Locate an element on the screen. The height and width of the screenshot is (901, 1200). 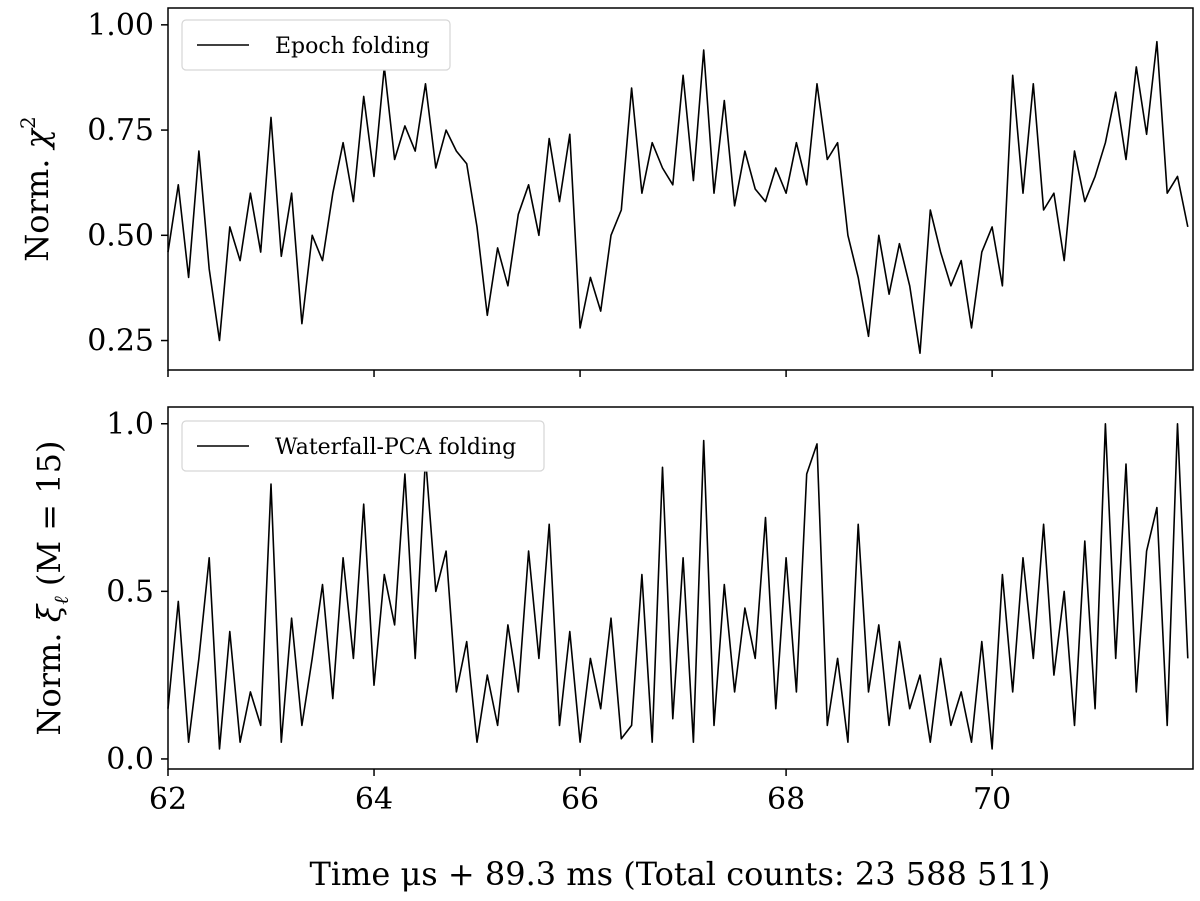
bottom-y-tick-label: 1.0 is located at coordinates (130, 424).